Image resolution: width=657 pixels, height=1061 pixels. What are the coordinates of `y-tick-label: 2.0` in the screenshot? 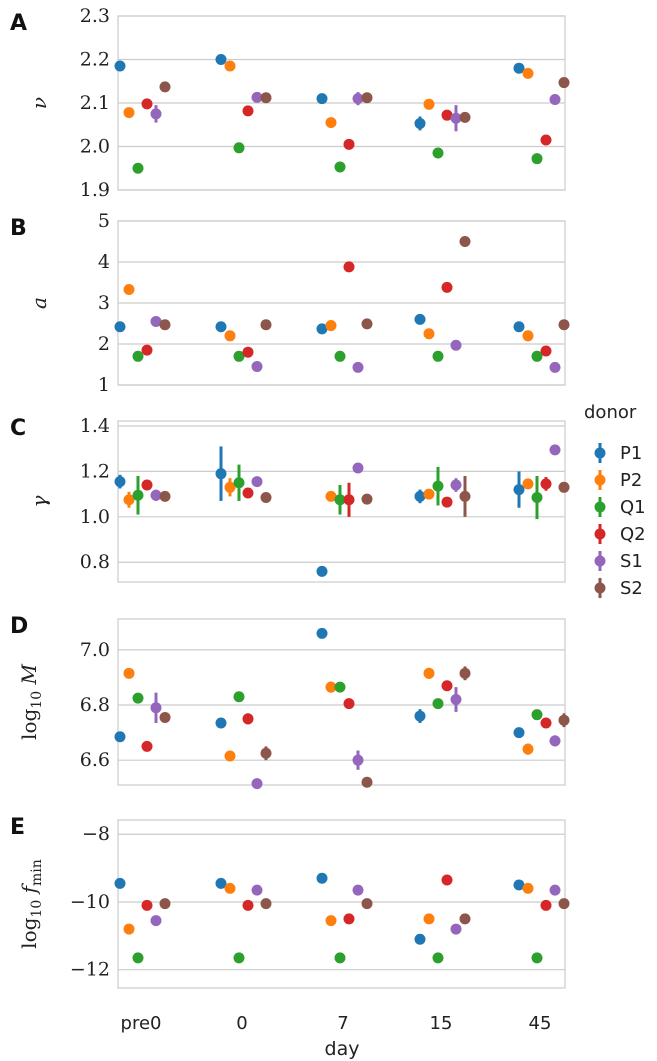 It's located at (95, 147).